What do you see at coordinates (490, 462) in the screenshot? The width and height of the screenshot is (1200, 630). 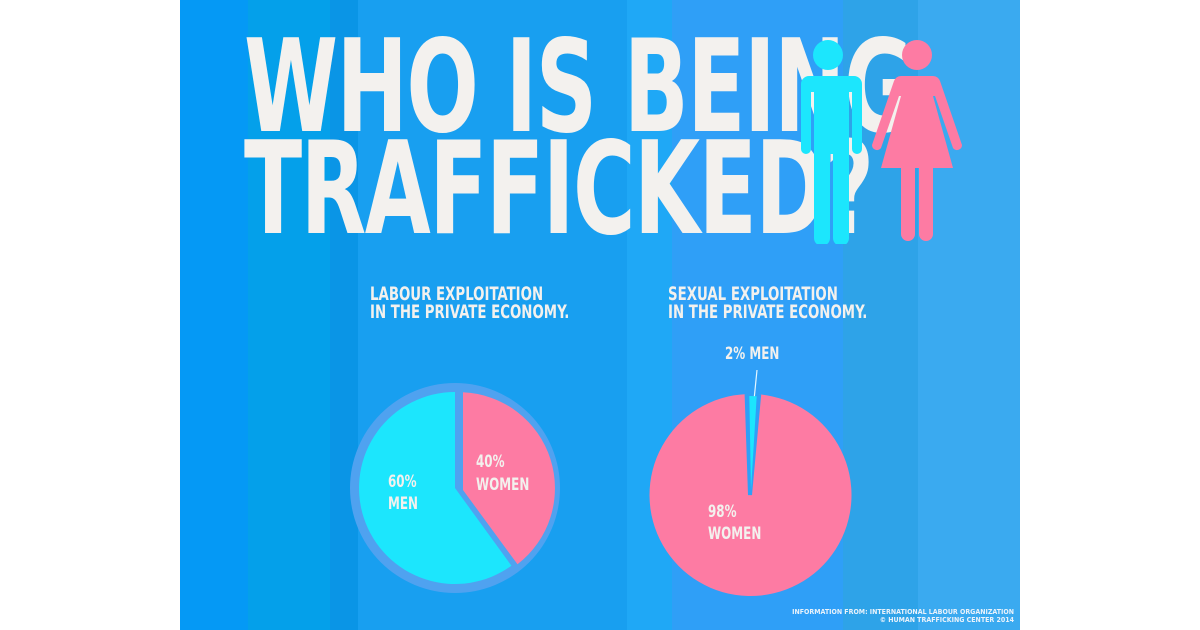 I see `pie-1-women-pct: 40%` at bounding box center [490, 462].